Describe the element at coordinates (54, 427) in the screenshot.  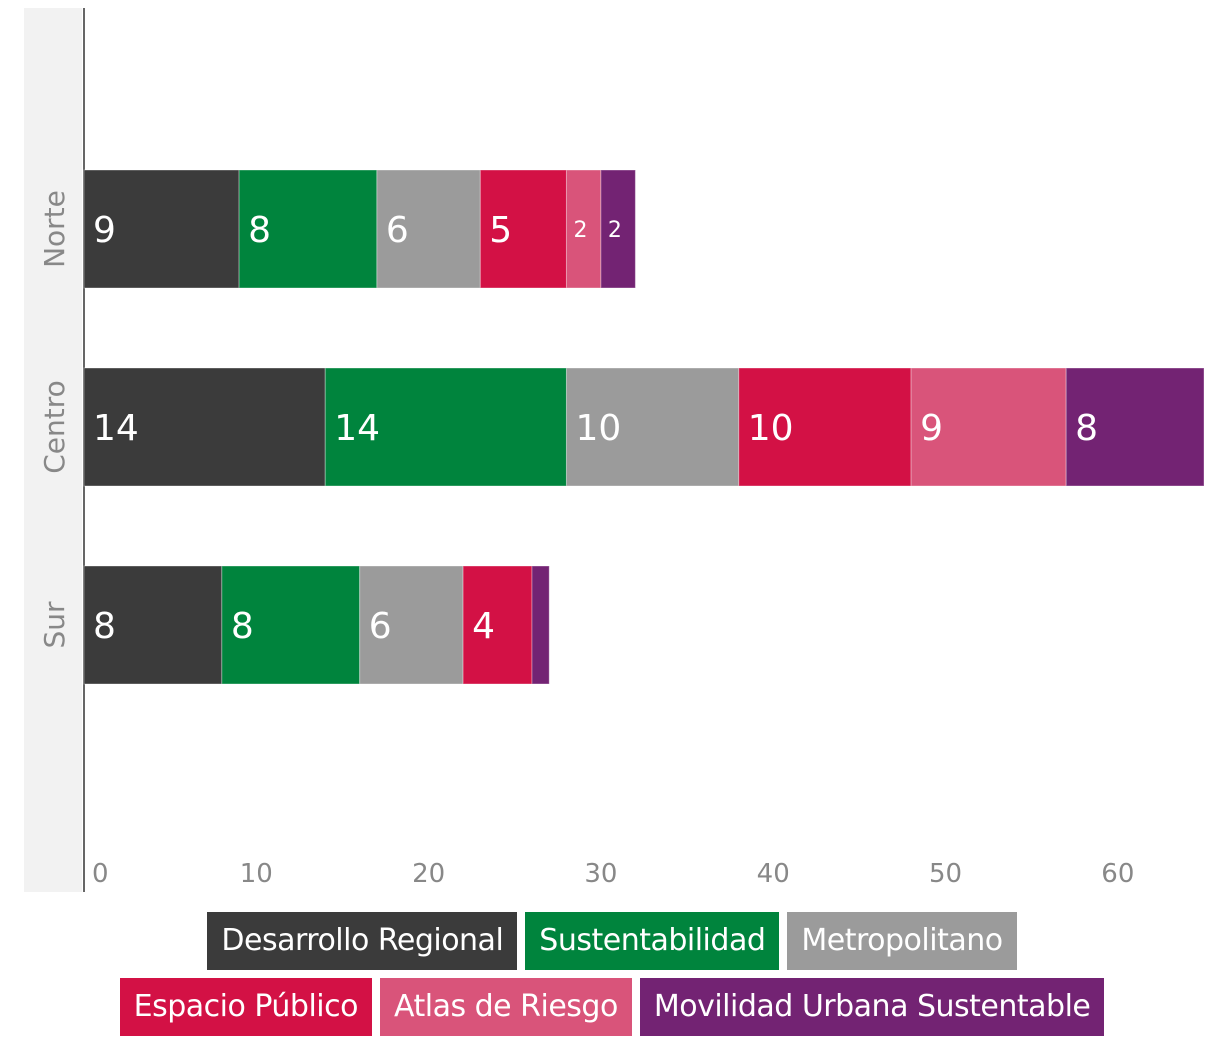
I see `category-label-centro: Centro` at that location.